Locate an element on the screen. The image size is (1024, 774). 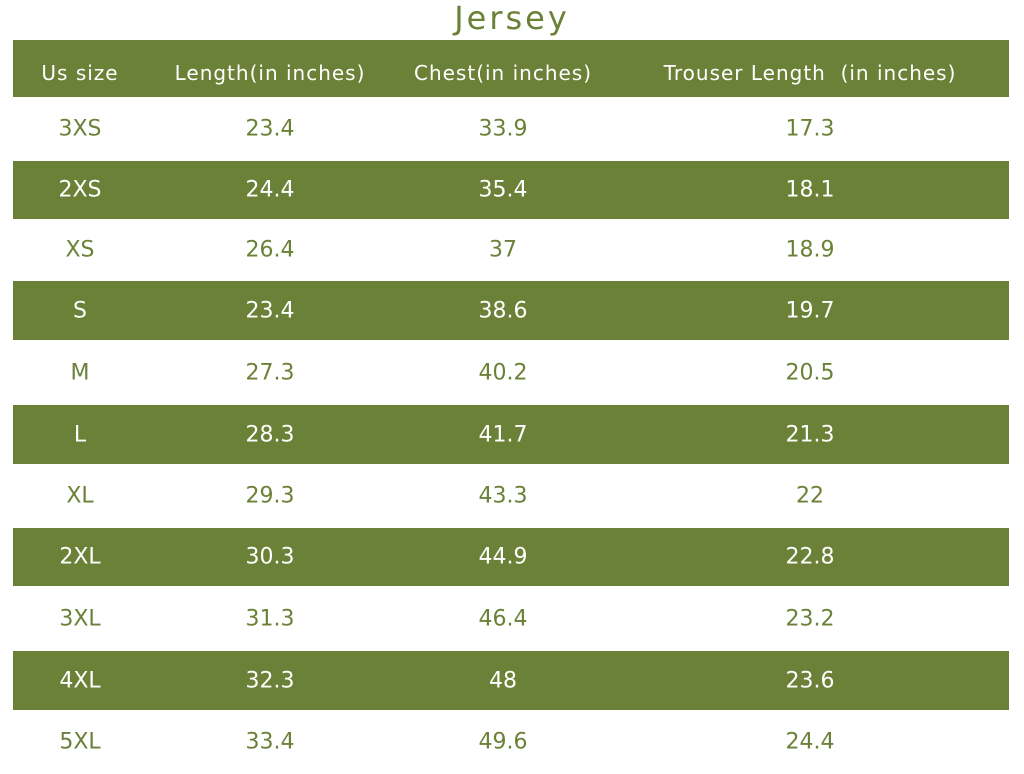
table-cell: M is located at coordinates (80, 372).